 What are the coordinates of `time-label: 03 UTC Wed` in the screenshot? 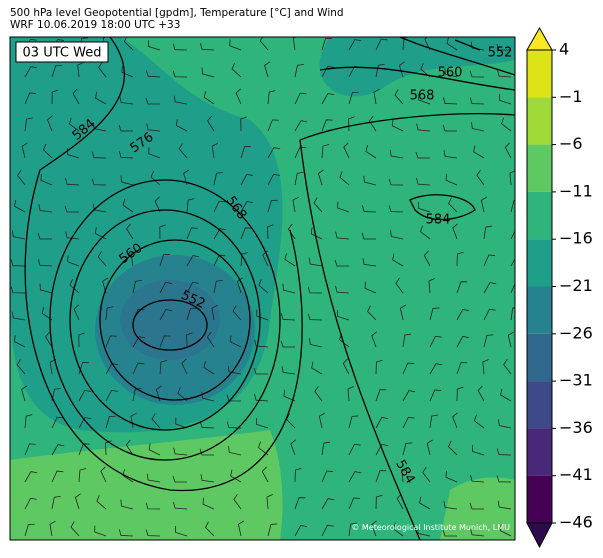 It's located at (62, 53).